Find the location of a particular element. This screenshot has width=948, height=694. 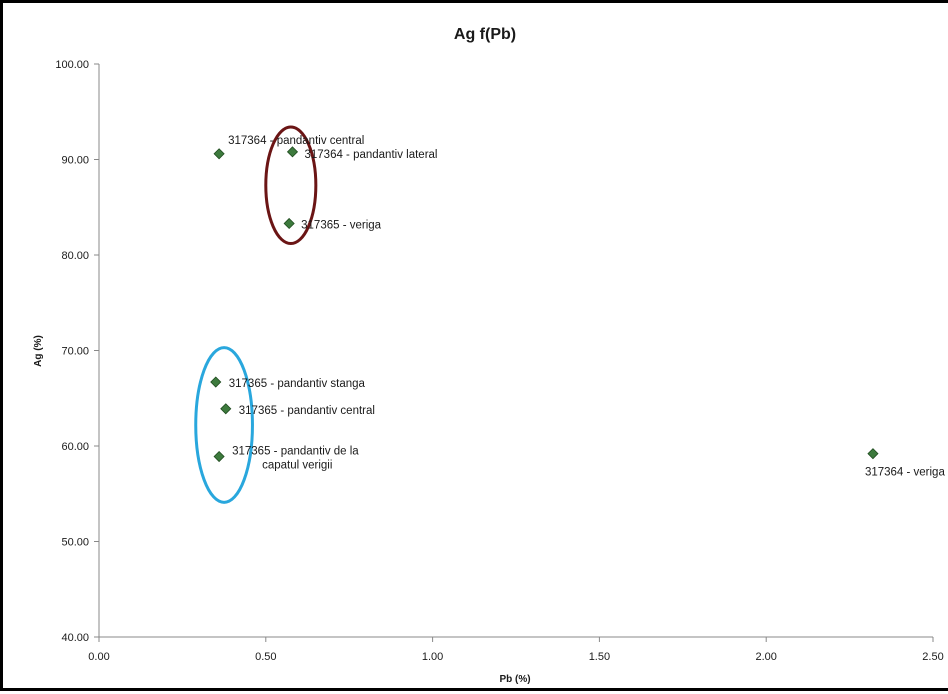

y-axis-title: Ag (%) is located at coordinates (38, 351).